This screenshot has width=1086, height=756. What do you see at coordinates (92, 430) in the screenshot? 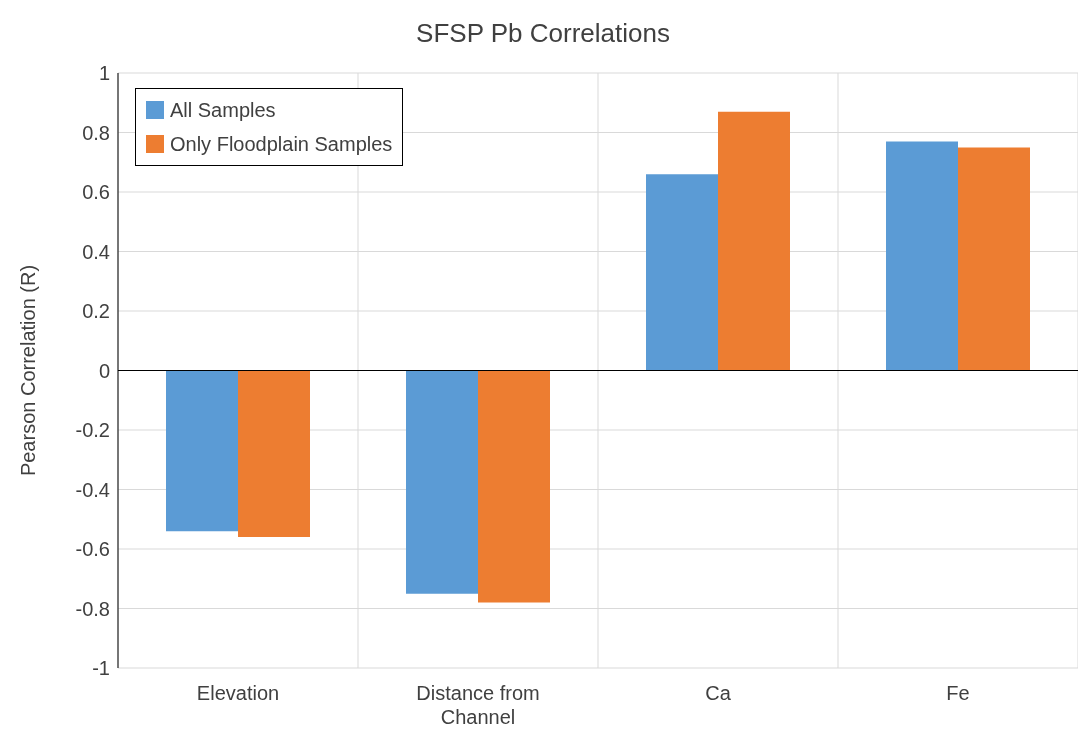
I see `y-tick-label: -0.2` at bounding box center [92, 430].